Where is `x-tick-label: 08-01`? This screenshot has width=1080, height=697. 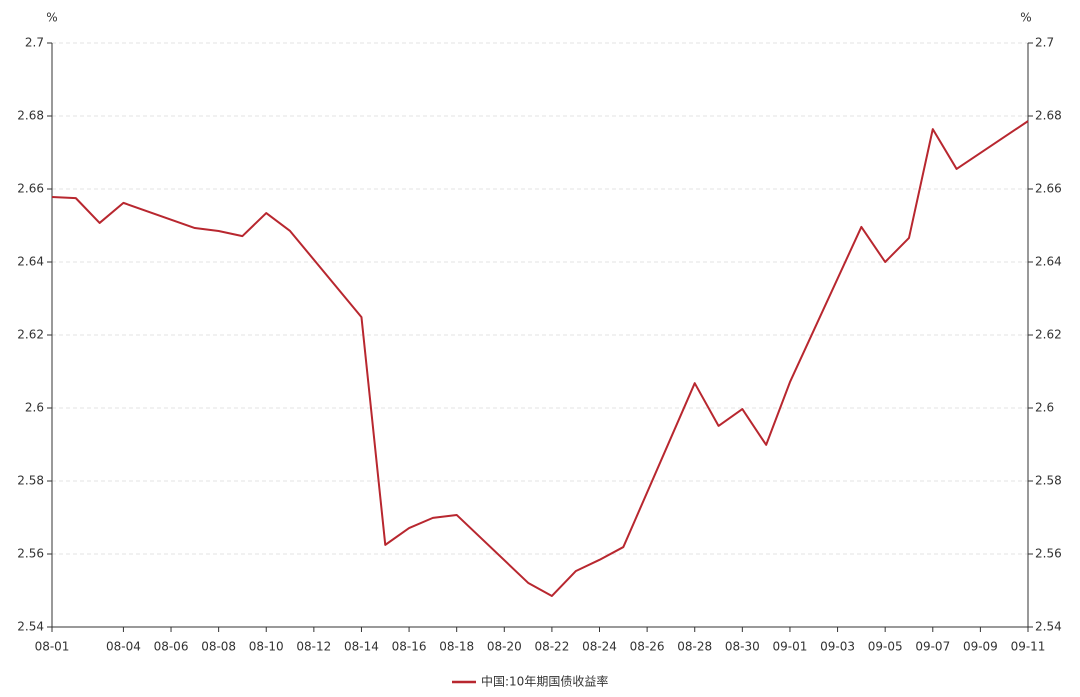 x-tick-label: 08-01 is located at coordinates (52, 647).